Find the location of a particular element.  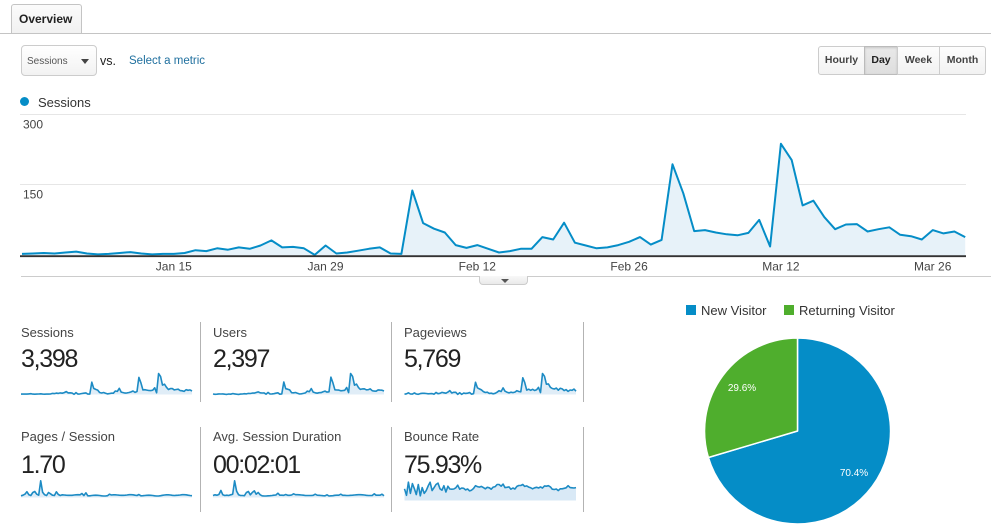

svg-text: Feb 12 is located at coordinates (478, 267).